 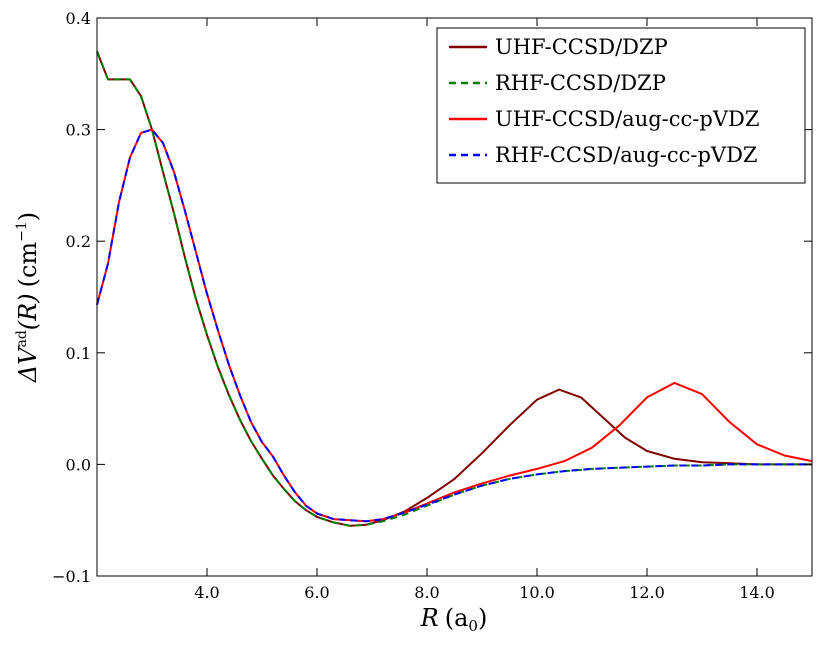 What do you see at coordinates (28, 265) in the screenshot?
I see `y-label-units: (cm` at bounding box center [28, 265].